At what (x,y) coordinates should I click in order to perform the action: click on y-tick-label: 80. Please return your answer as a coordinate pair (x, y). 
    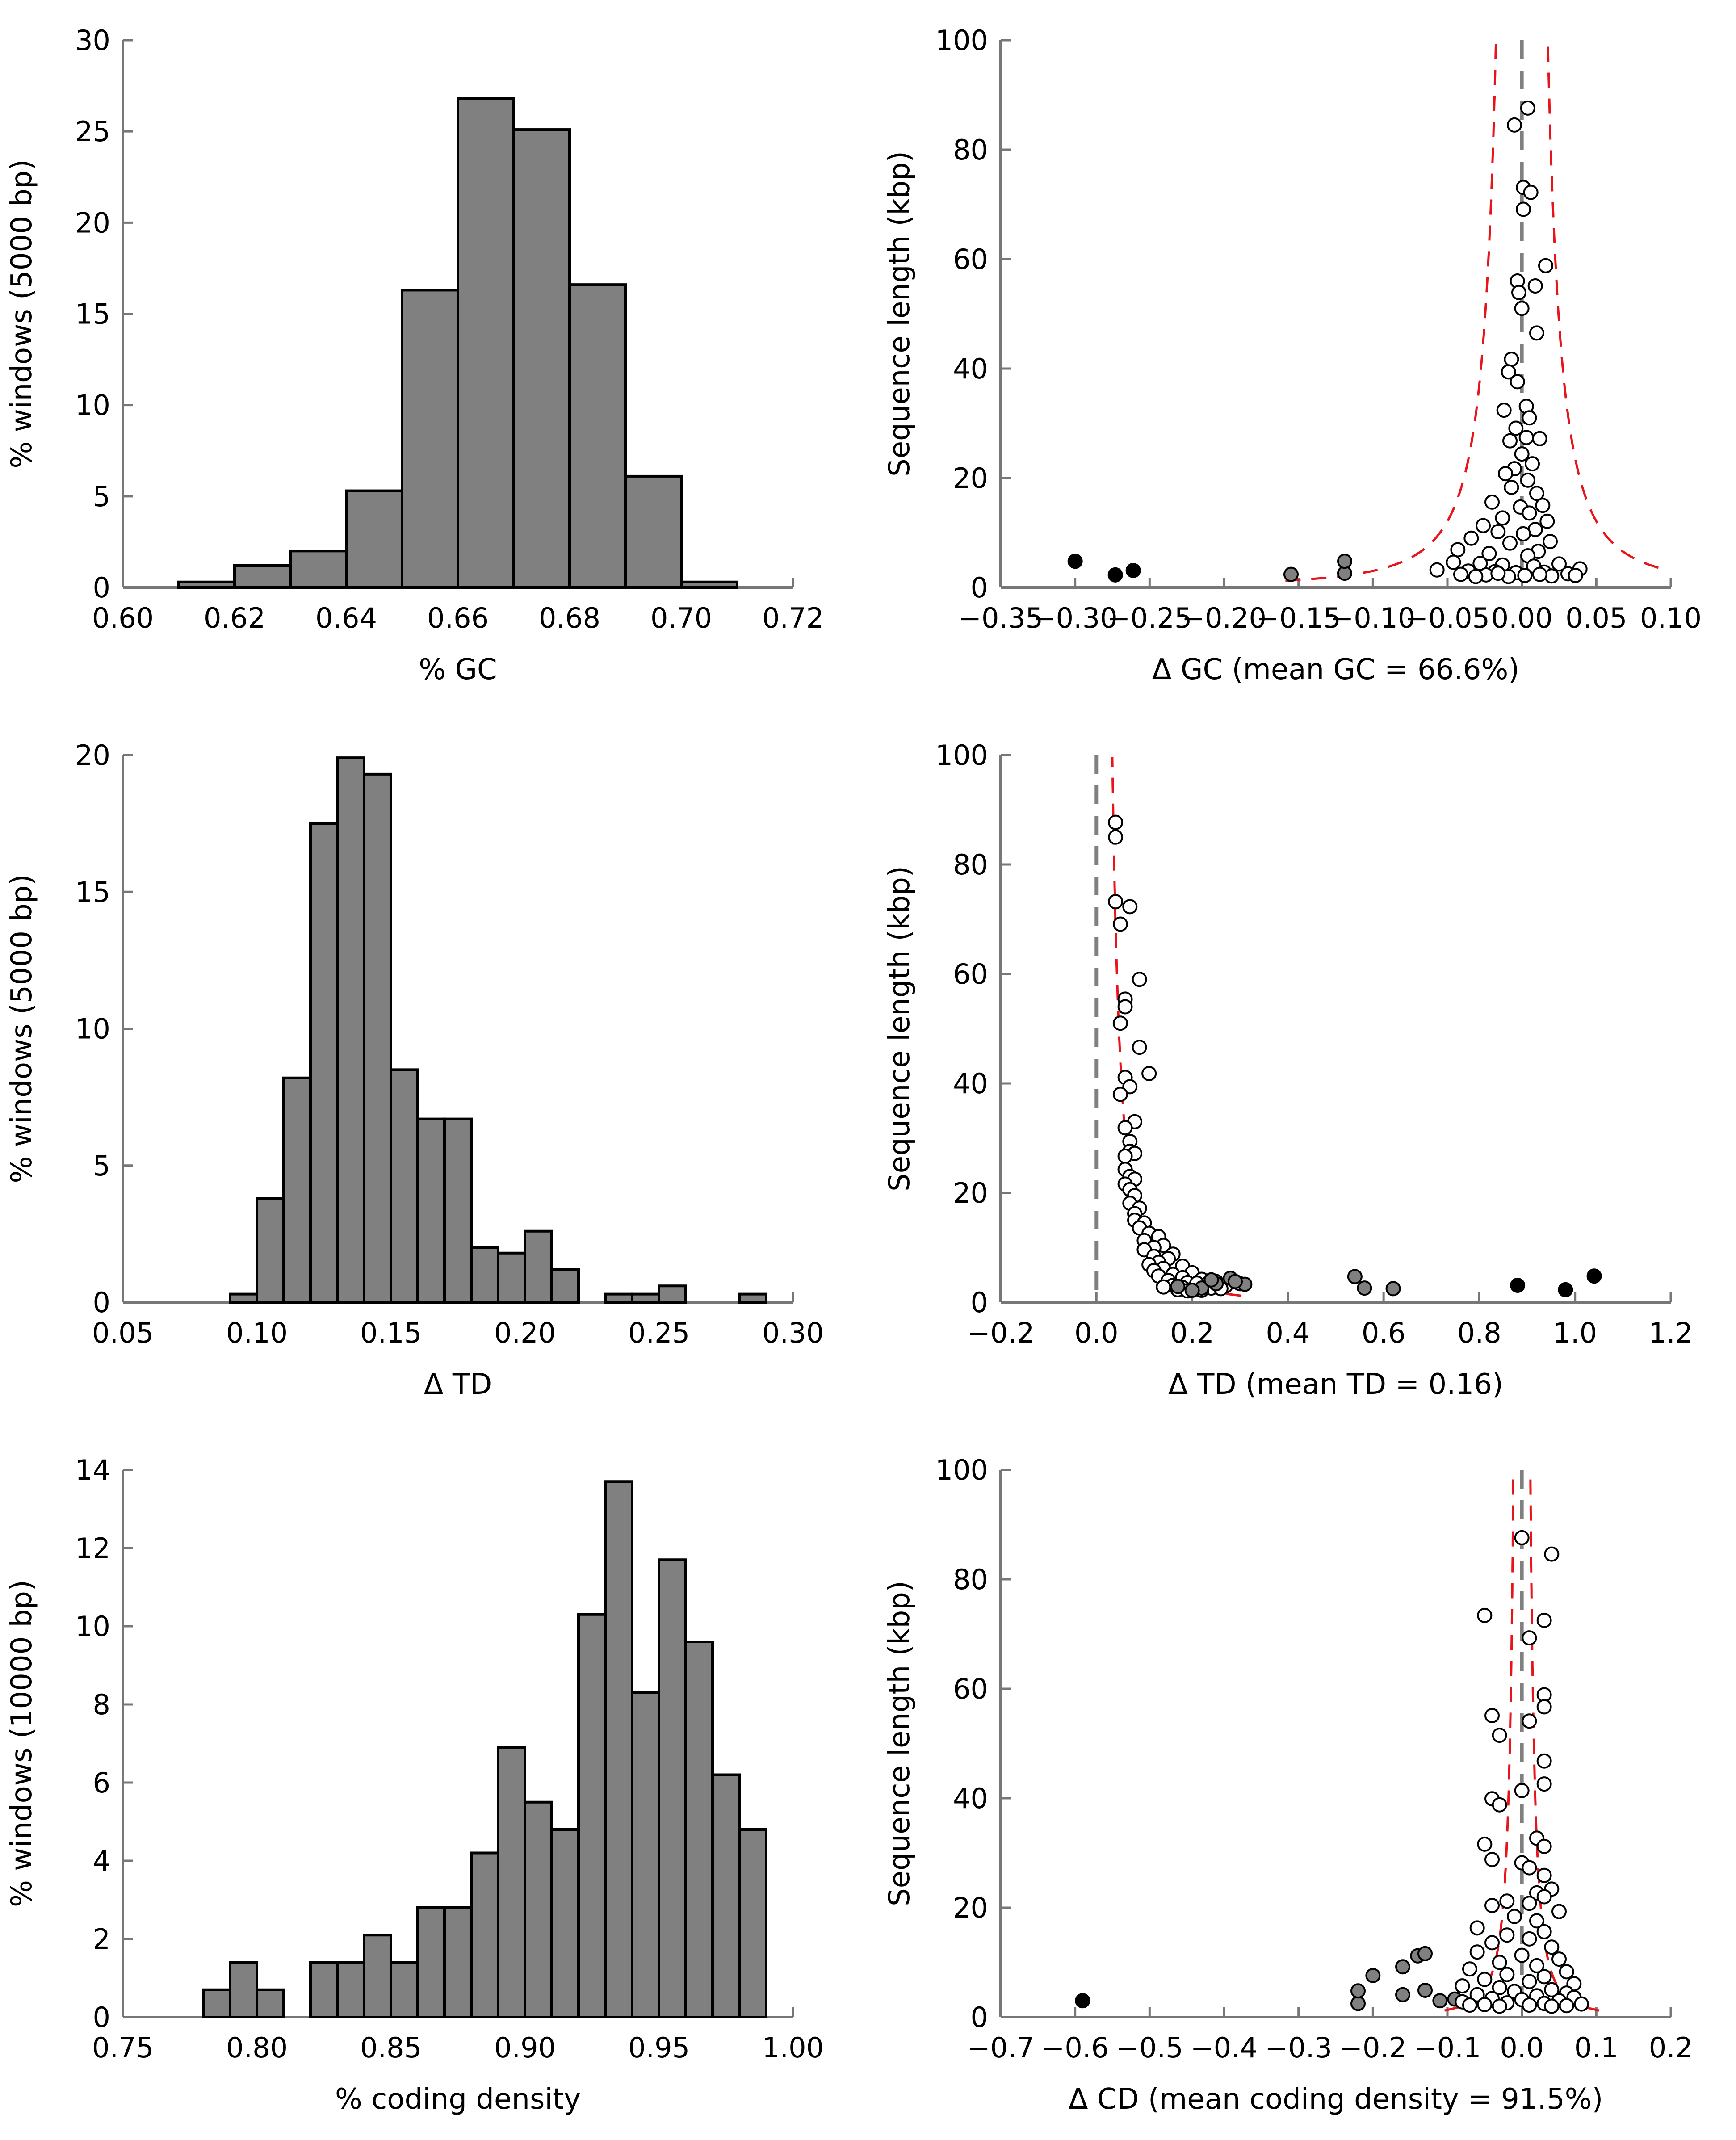
    Looking at the image, I should click on (970, 1579).